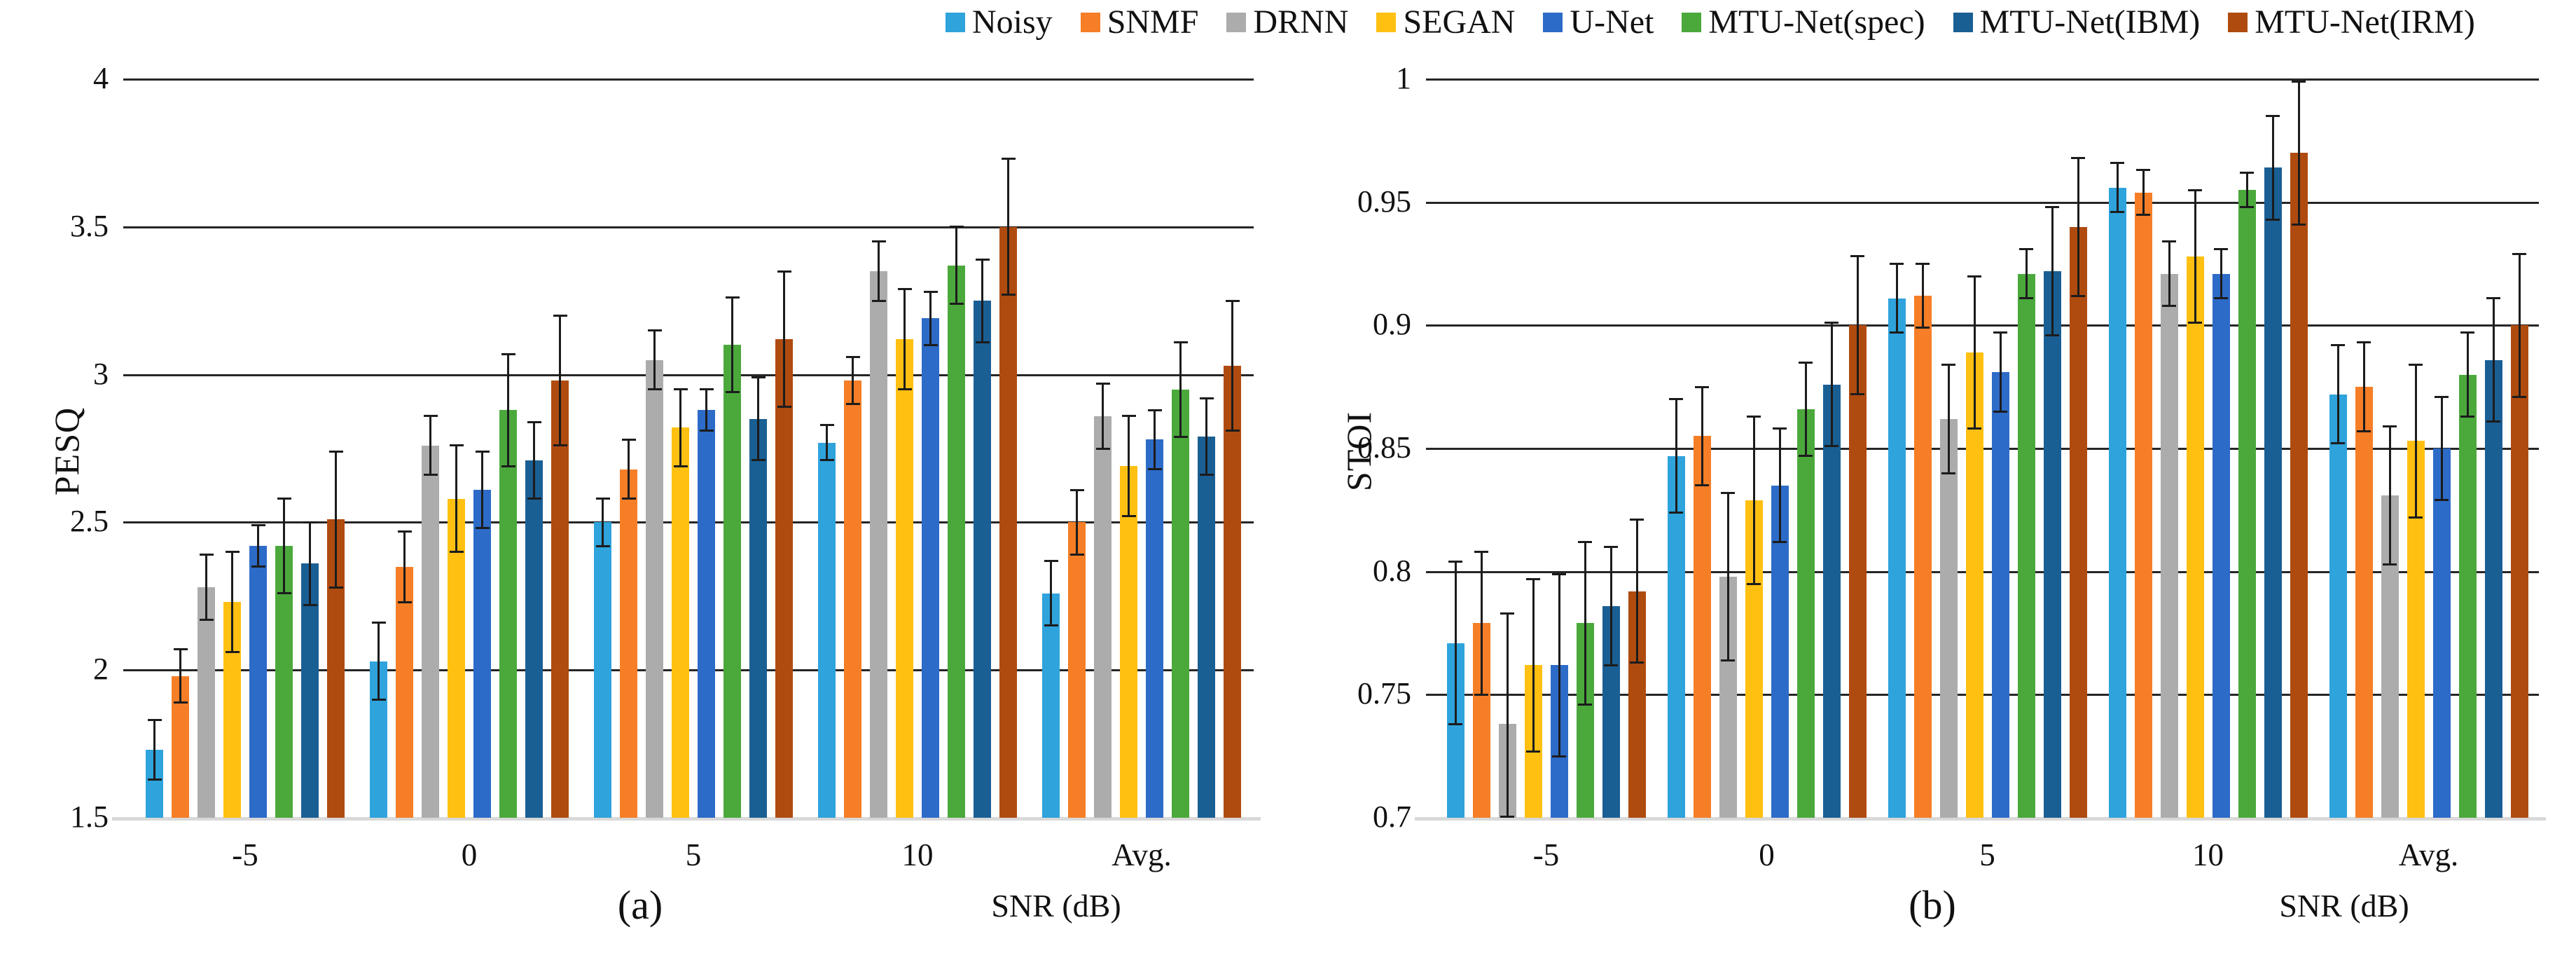 The image size is (2576, 953). I want to click on bar-a-10-mtu-net-ibm-, so click(982, 559).